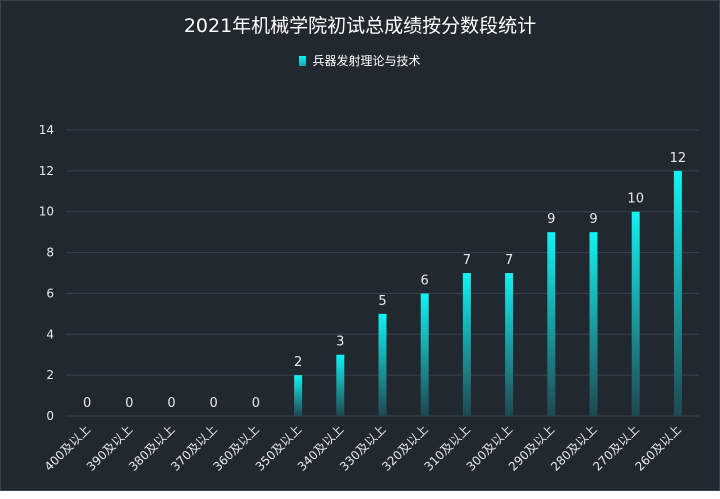  What do you see at coordinates (50, 375) in the screenshot?
I see `y-tick-label: 2` at bounding box center [50, 375].